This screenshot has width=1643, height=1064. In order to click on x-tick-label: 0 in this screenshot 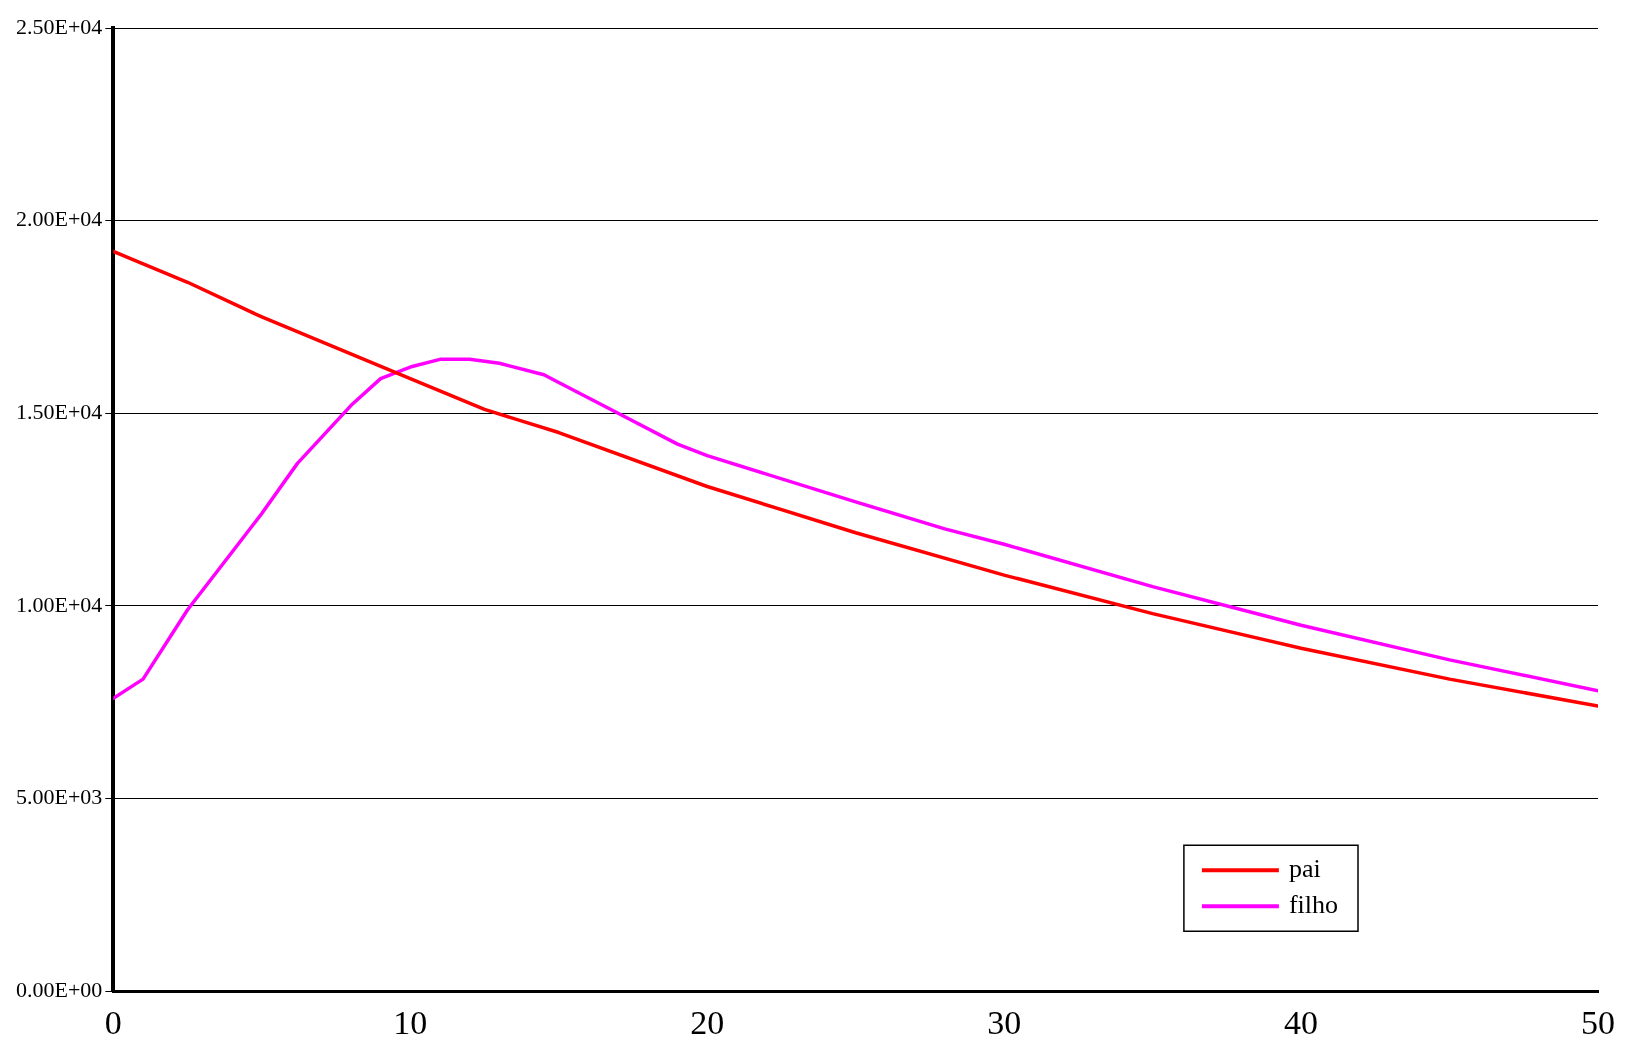, I will do `click(113, 1022)`.